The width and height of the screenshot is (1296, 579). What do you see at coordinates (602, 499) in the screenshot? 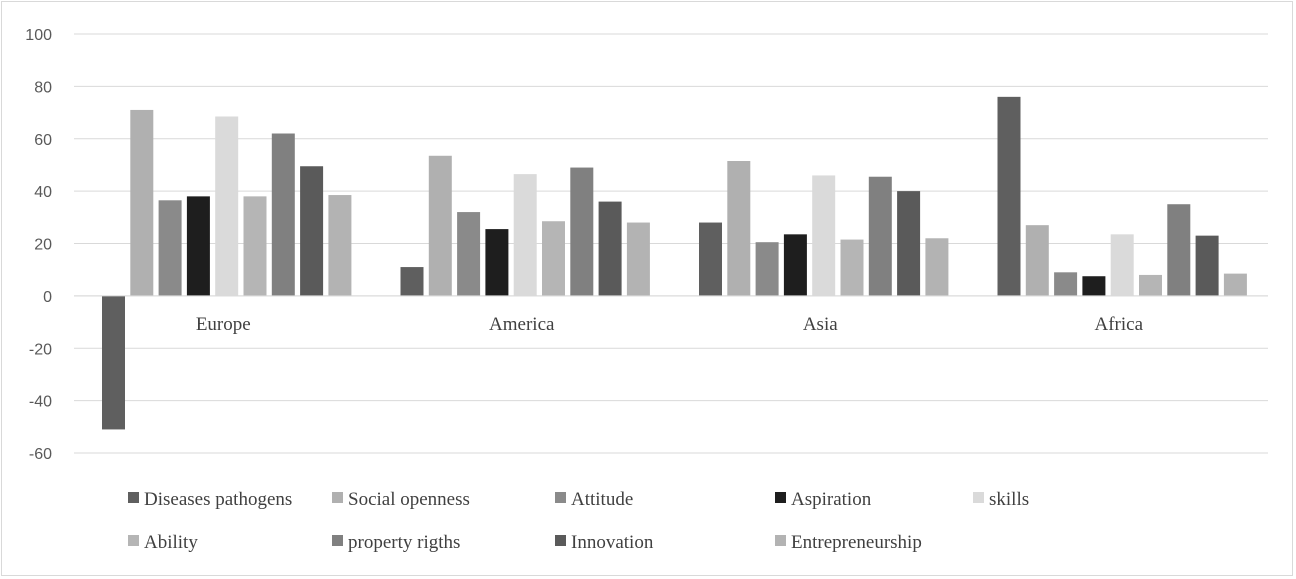
I see `legend-label: Attitude` at bounding box center [602, 499].